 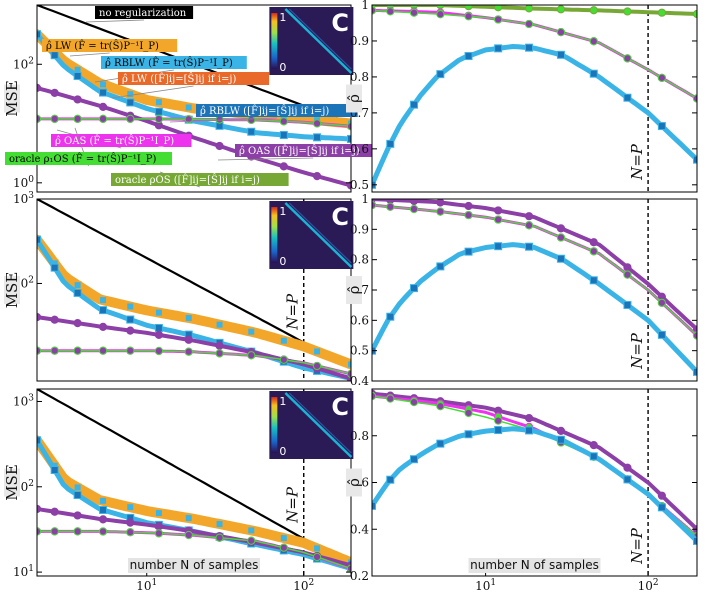 What do you see at coordinates (648, 585) in the screenshot?
I see `x-tick-label: 10²` at bounding box center [648, 585].